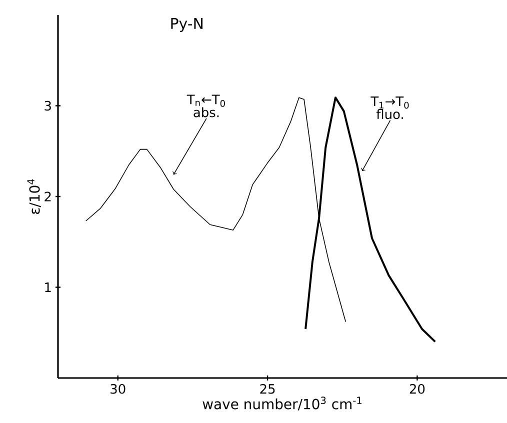  I want to click on y-tick-label: 1, so click(48, 287).